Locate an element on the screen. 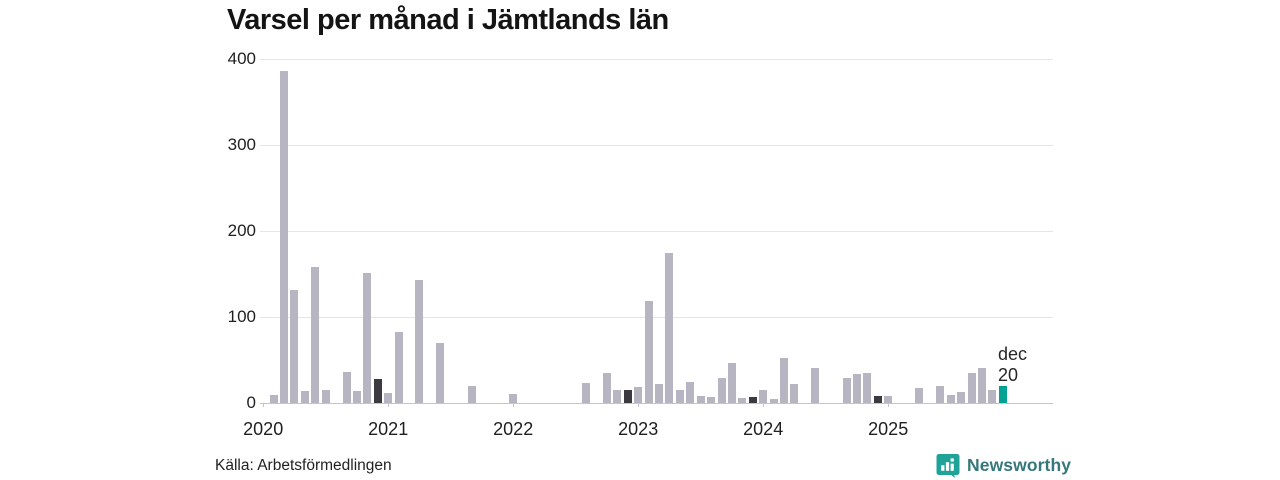 The height and width of the screenshot is (480, 1280). y-axis-tick-label: 200 is located at coordinates (241, 231).